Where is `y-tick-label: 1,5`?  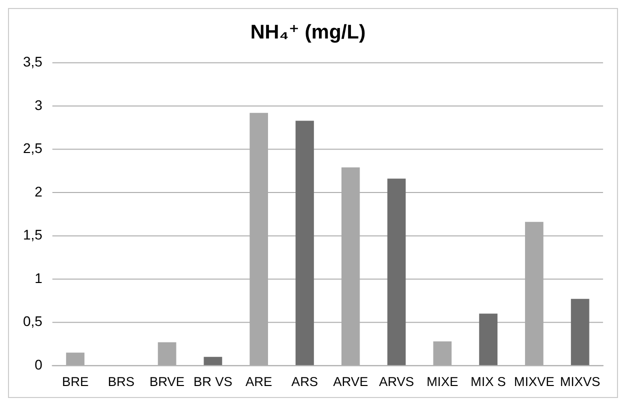 y-tick-label: 1,5 is located at coordinates (32, 234).